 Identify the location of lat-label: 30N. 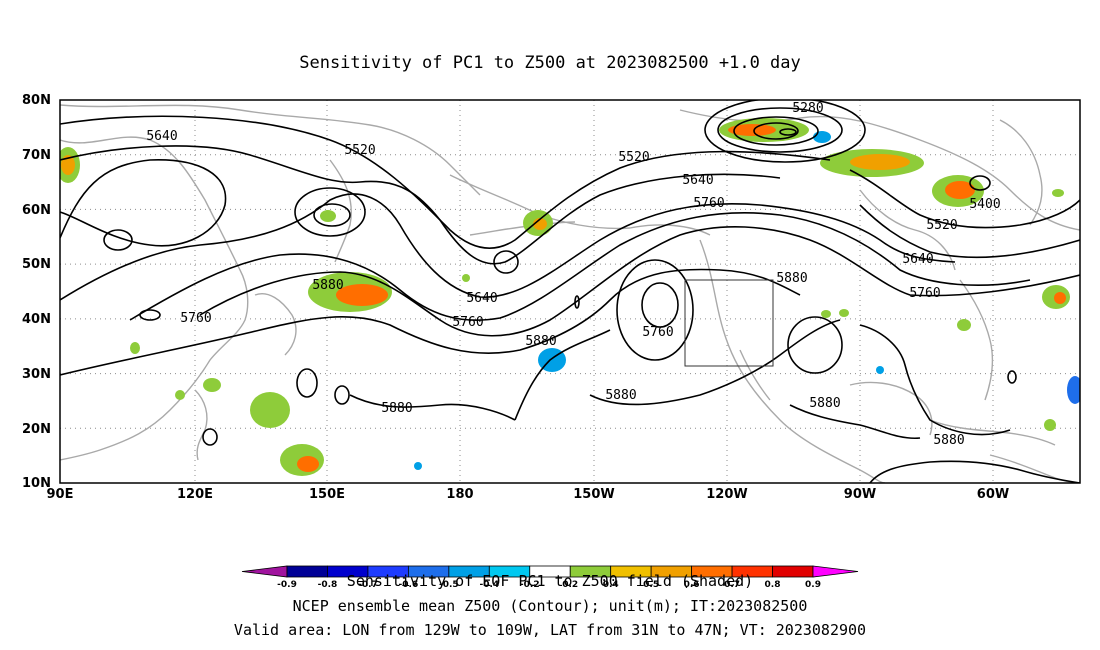
(36, 374).